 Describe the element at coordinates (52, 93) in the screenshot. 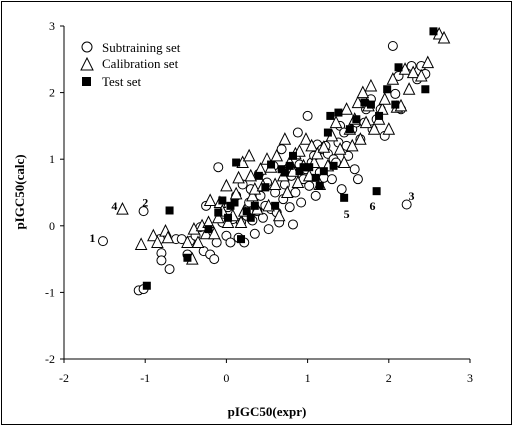

I see `y-tick-label: 2` at that location.